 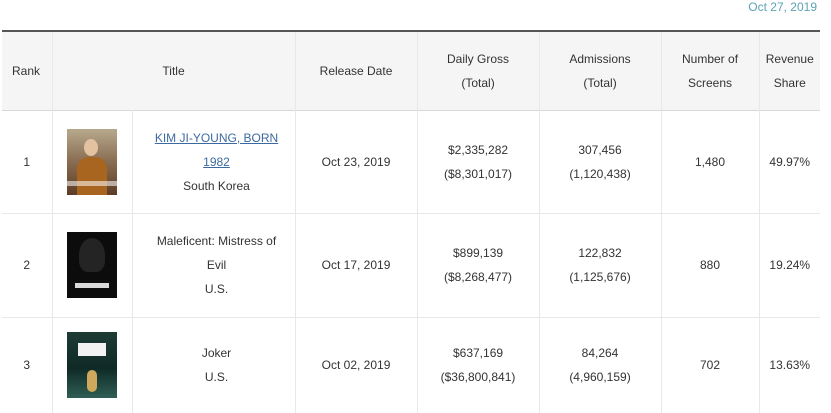 I want to click on release-date-cell: Oct 02, 2019, so click(x=356, y=365).